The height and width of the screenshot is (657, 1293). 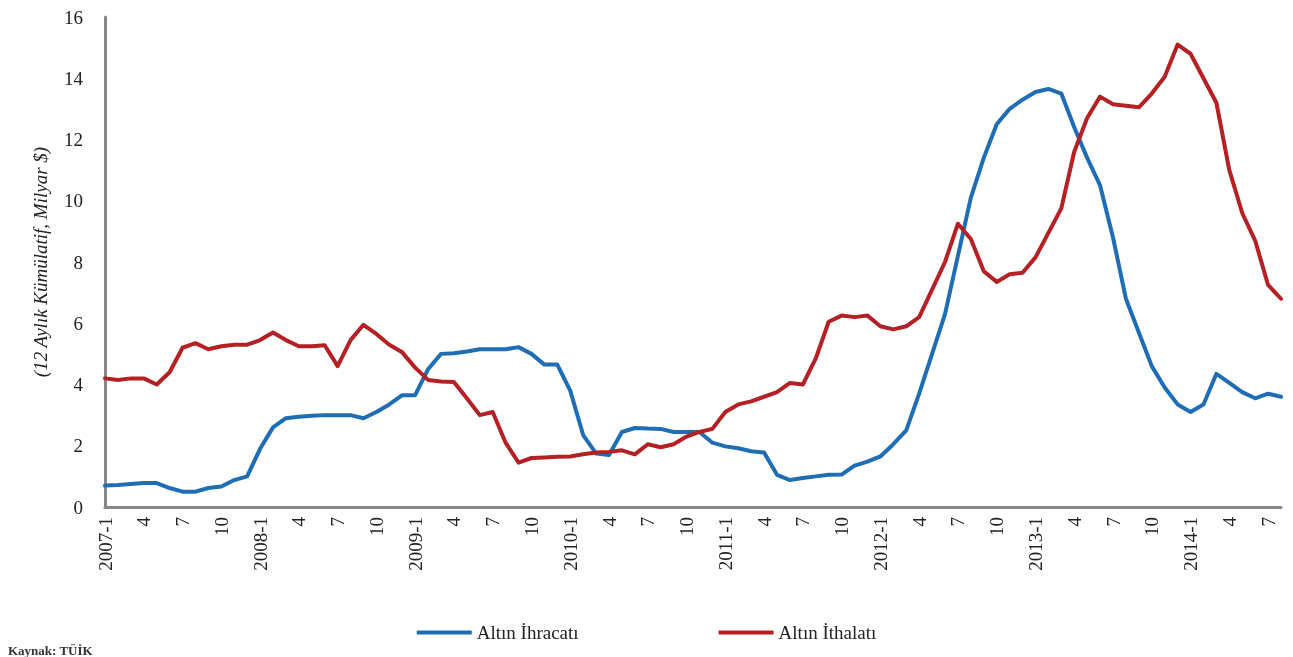 I want to click on x-tick-label: 2012-1, so click(x=880, y=544).